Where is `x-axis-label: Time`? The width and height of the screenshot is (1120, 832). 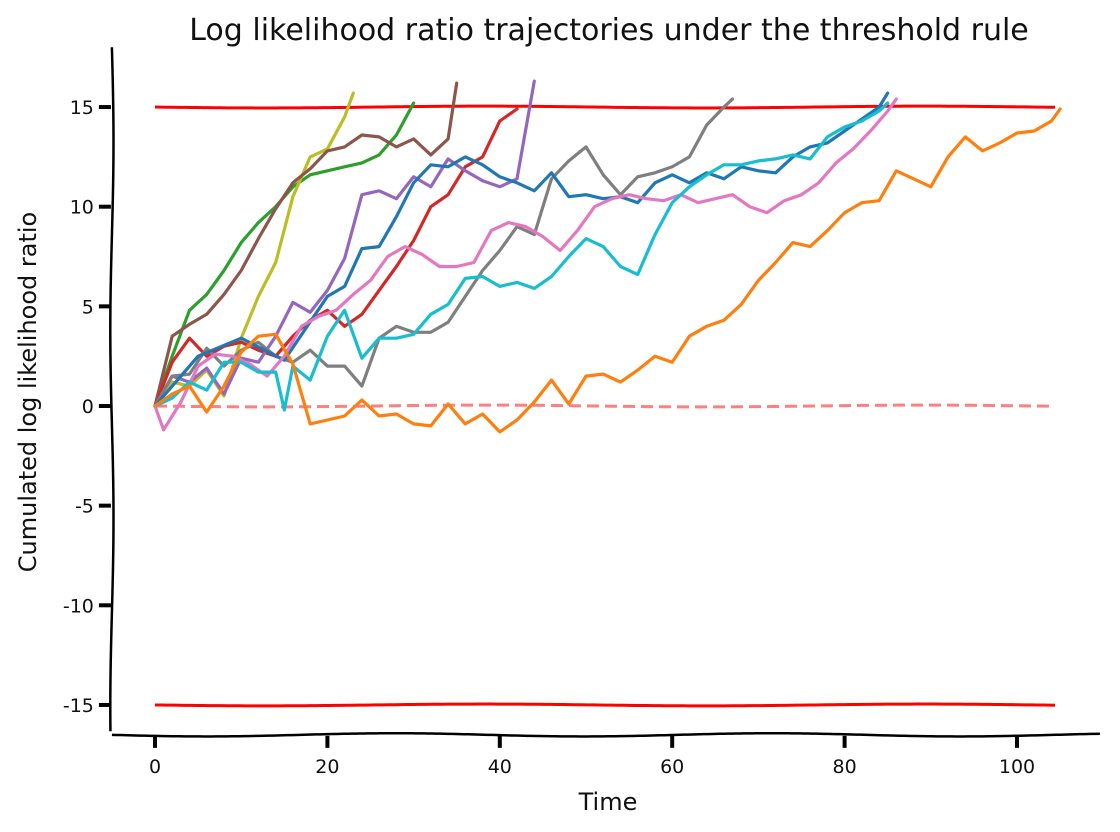 x-axis-label: Time is located at coordinates (608, 802).